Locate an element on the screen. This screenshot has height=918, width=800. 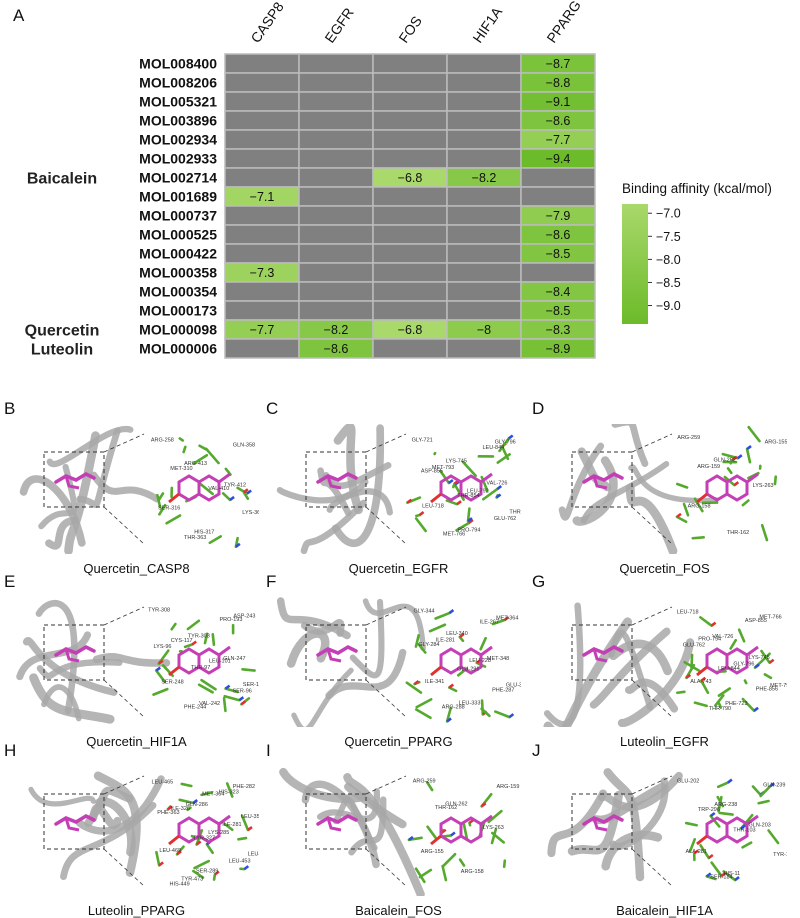
docking-caption: Quercetin_CASP8 is located at coordinates (136, 568).